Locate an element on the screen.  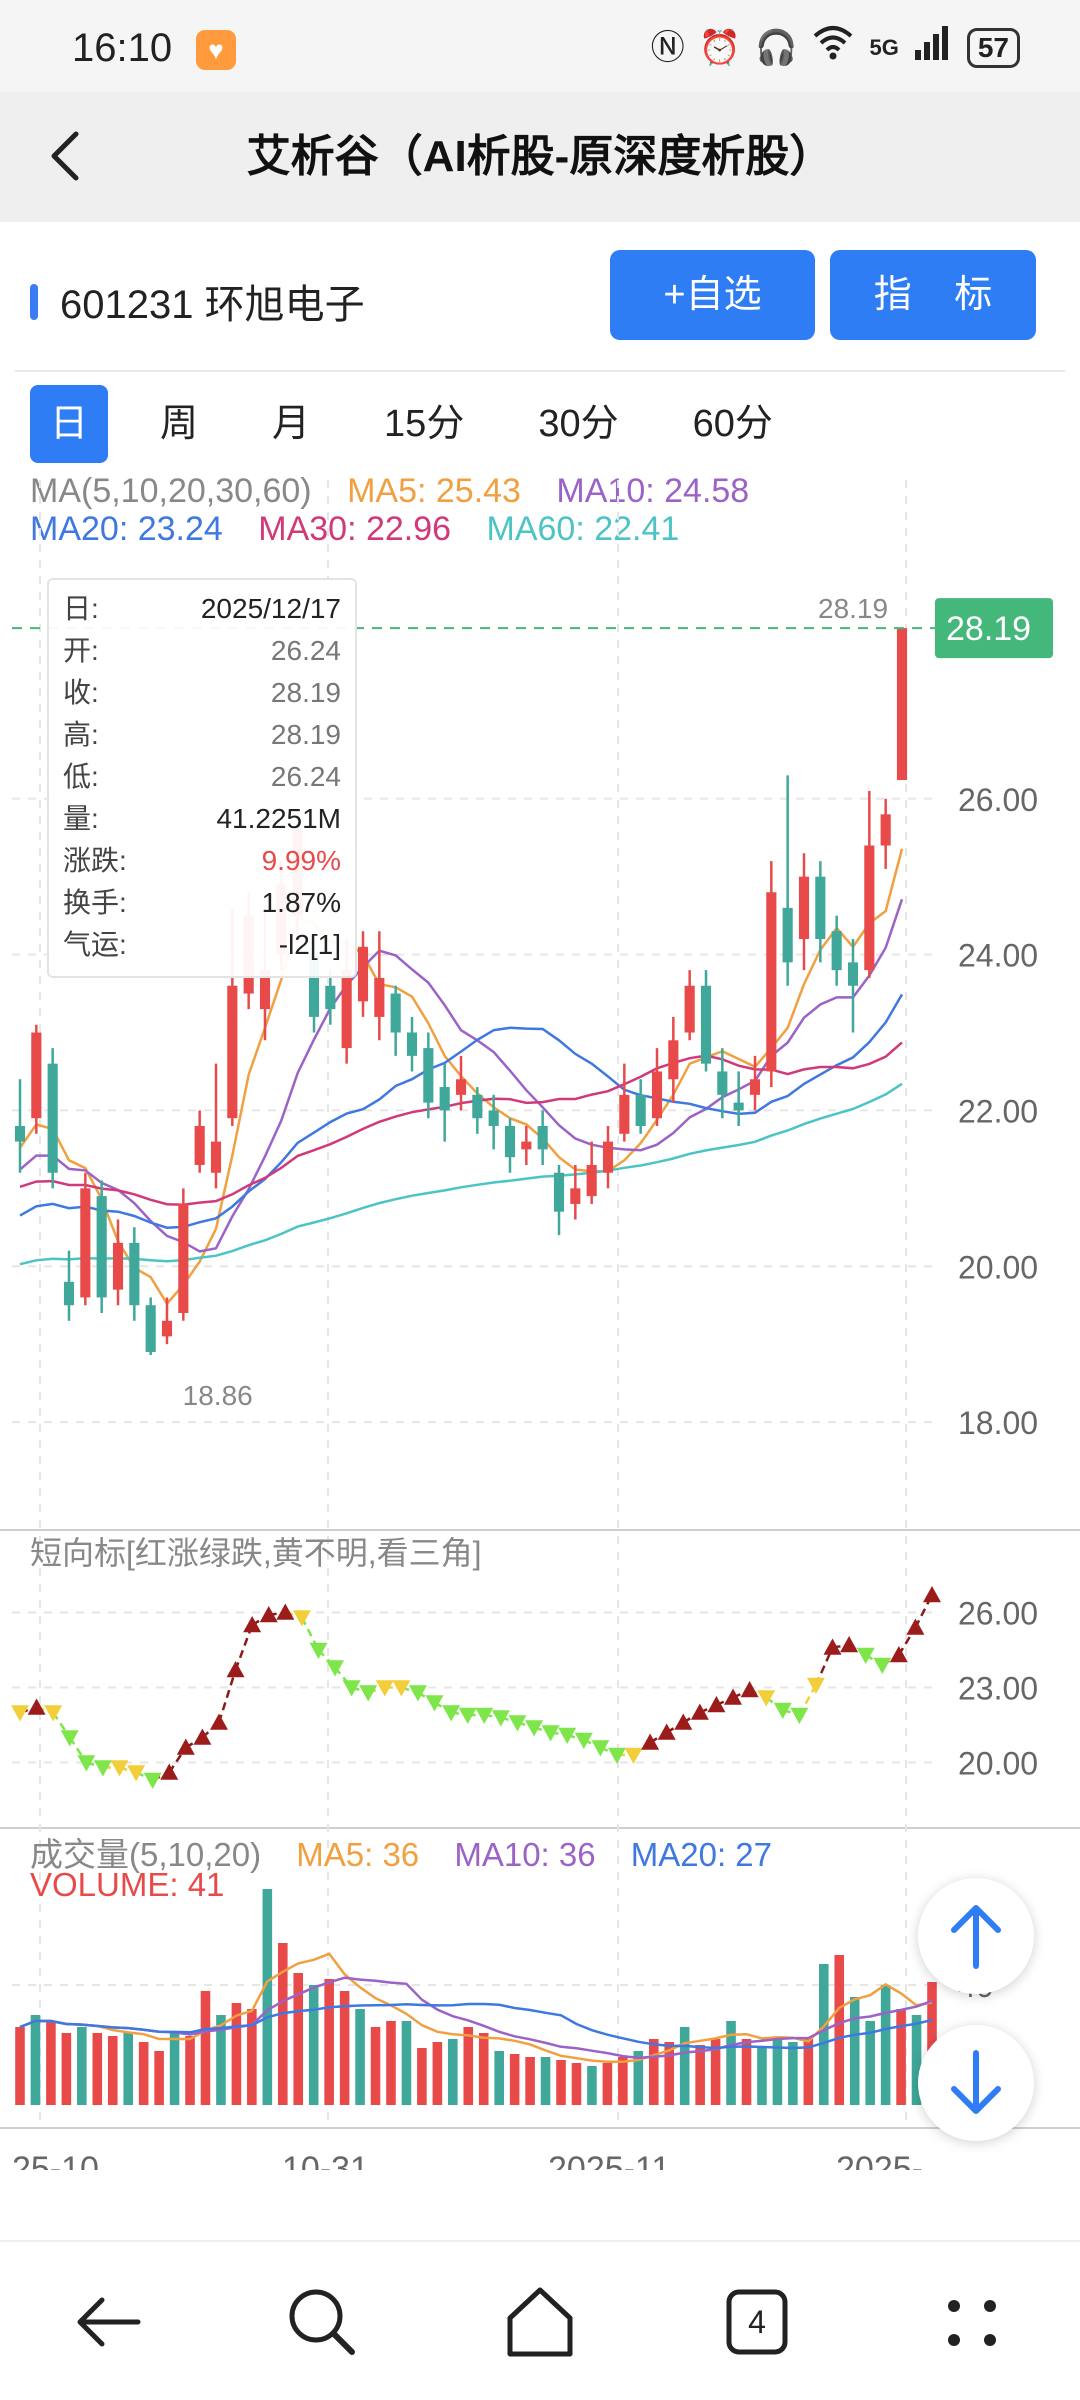
nav-tabs-button: 4 is located at coordinates (757, 2322).